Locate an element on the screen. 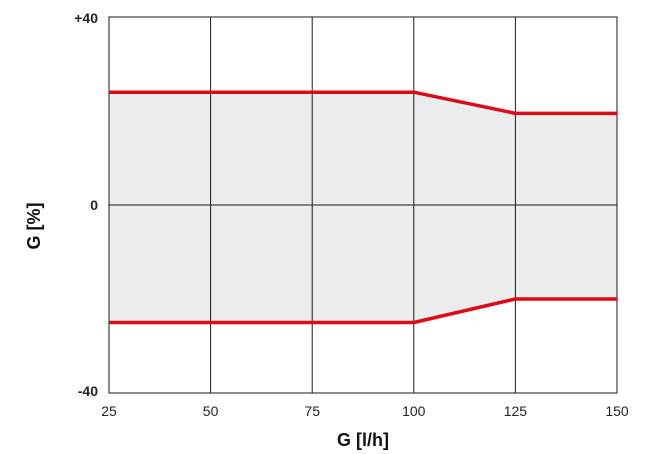 The height and width of the screenshot is (454, 645). x-tick-labels: 25 50 75 100 125 150 is located at coordinates (365, 411).